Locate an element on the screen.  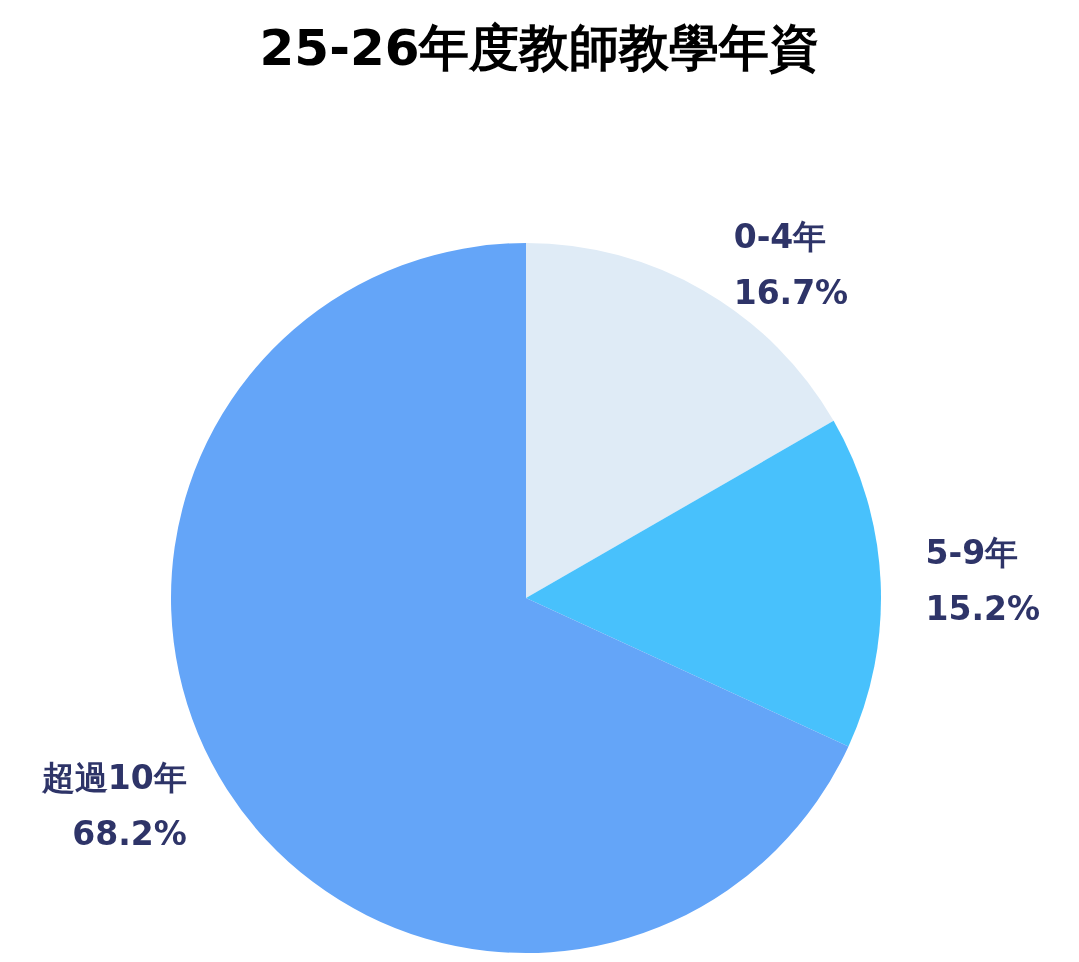
data-label: 15.2% is located at coordinates (983, 608).